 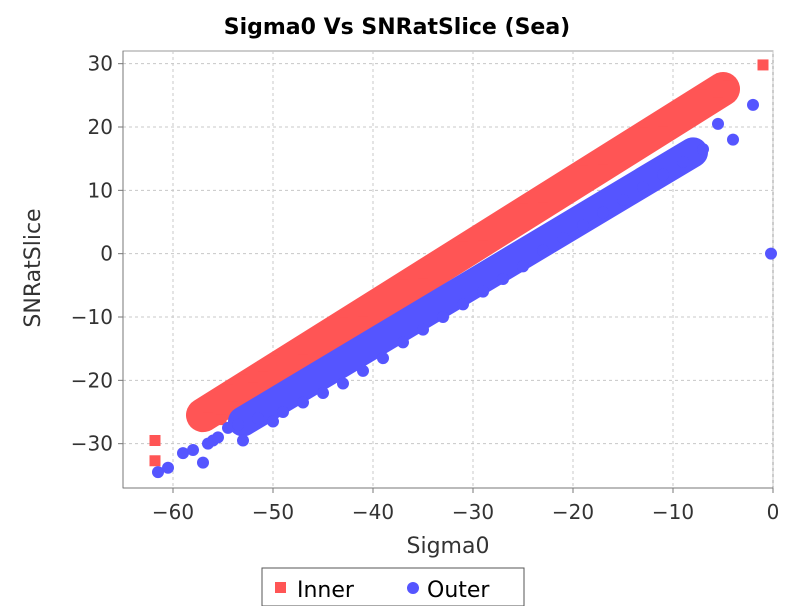 I want to click on legend: Inner Outer, so click(x=393, y=586).